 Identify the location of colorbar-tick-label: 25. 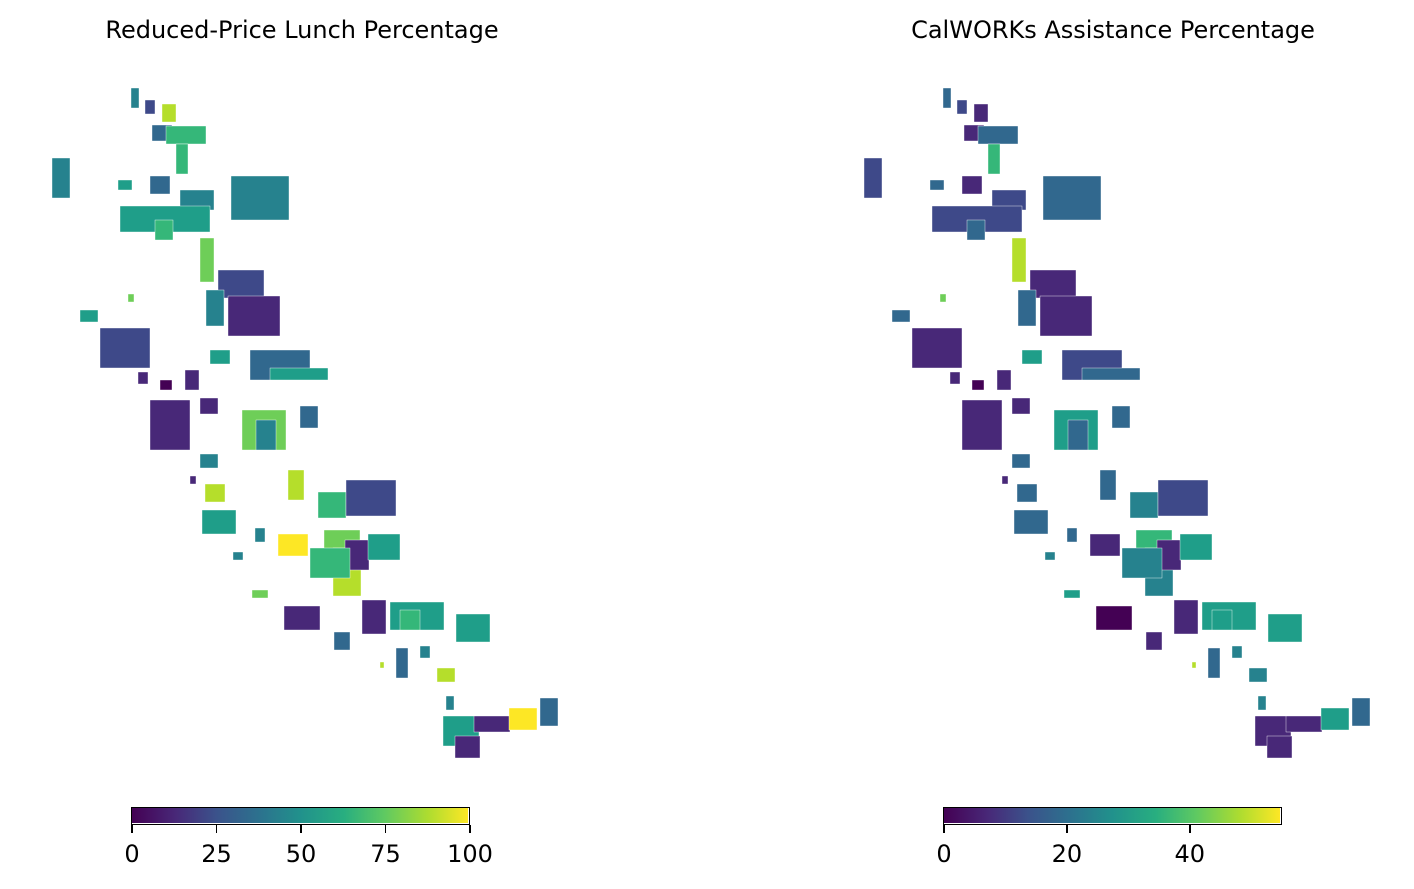
(216, 854).